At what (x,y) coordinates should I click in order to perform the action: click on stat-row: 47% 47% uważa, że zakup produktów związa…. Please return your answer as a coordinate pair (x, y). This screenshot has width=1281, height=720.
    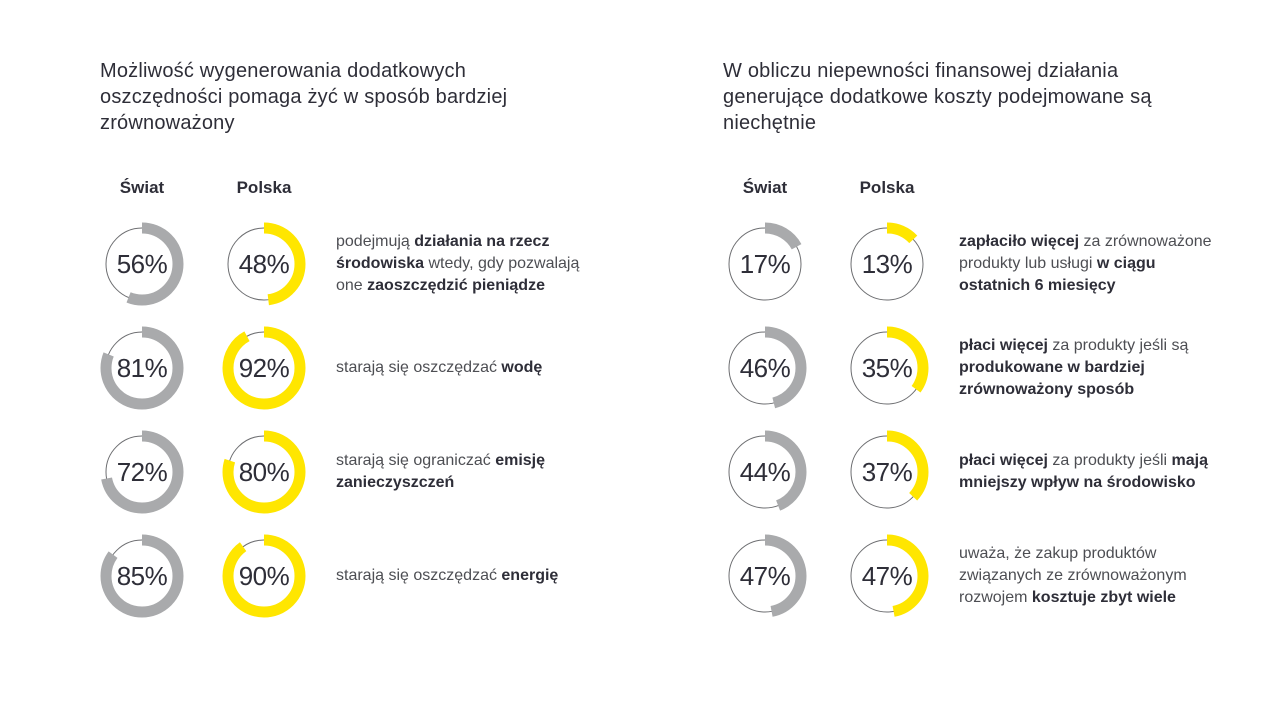
    Looking at the image, I should click on (1002, 576).